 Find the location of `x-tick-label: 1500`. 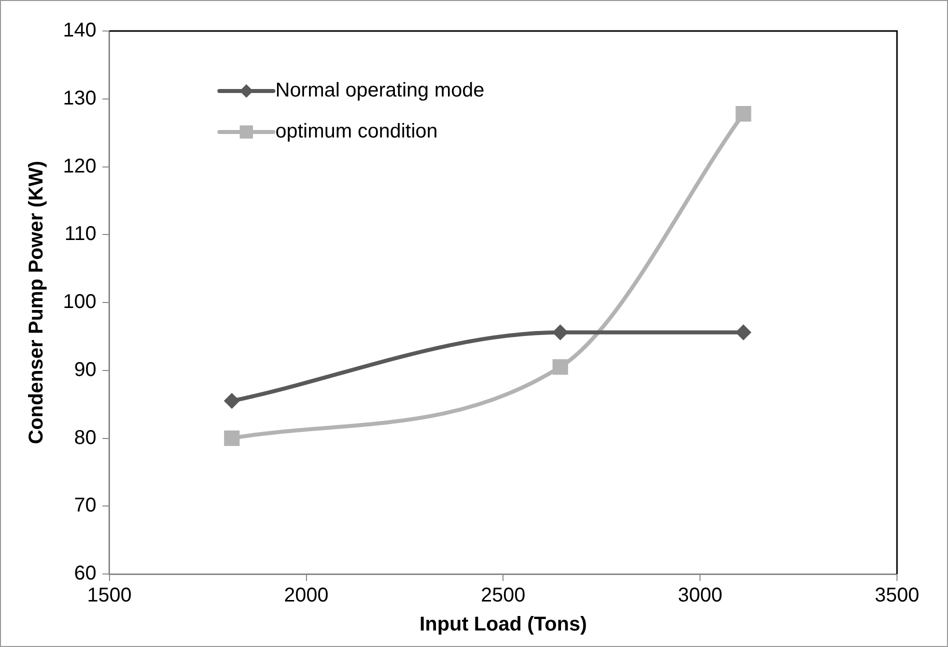

x-tick-label: 1500 is located at coordinates (109, 595).